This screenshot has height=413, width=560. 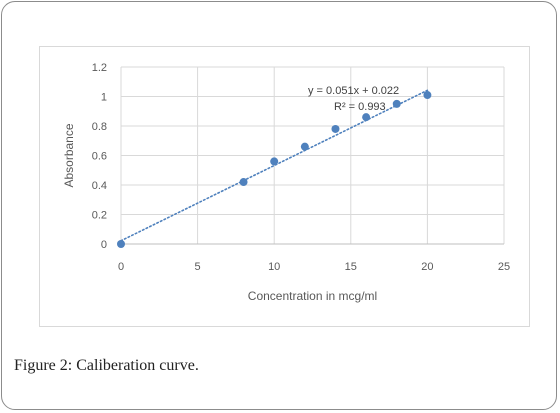 I want to click on trendline-equation: y = 0.051x + 0.022, so click(x=353, y=91).